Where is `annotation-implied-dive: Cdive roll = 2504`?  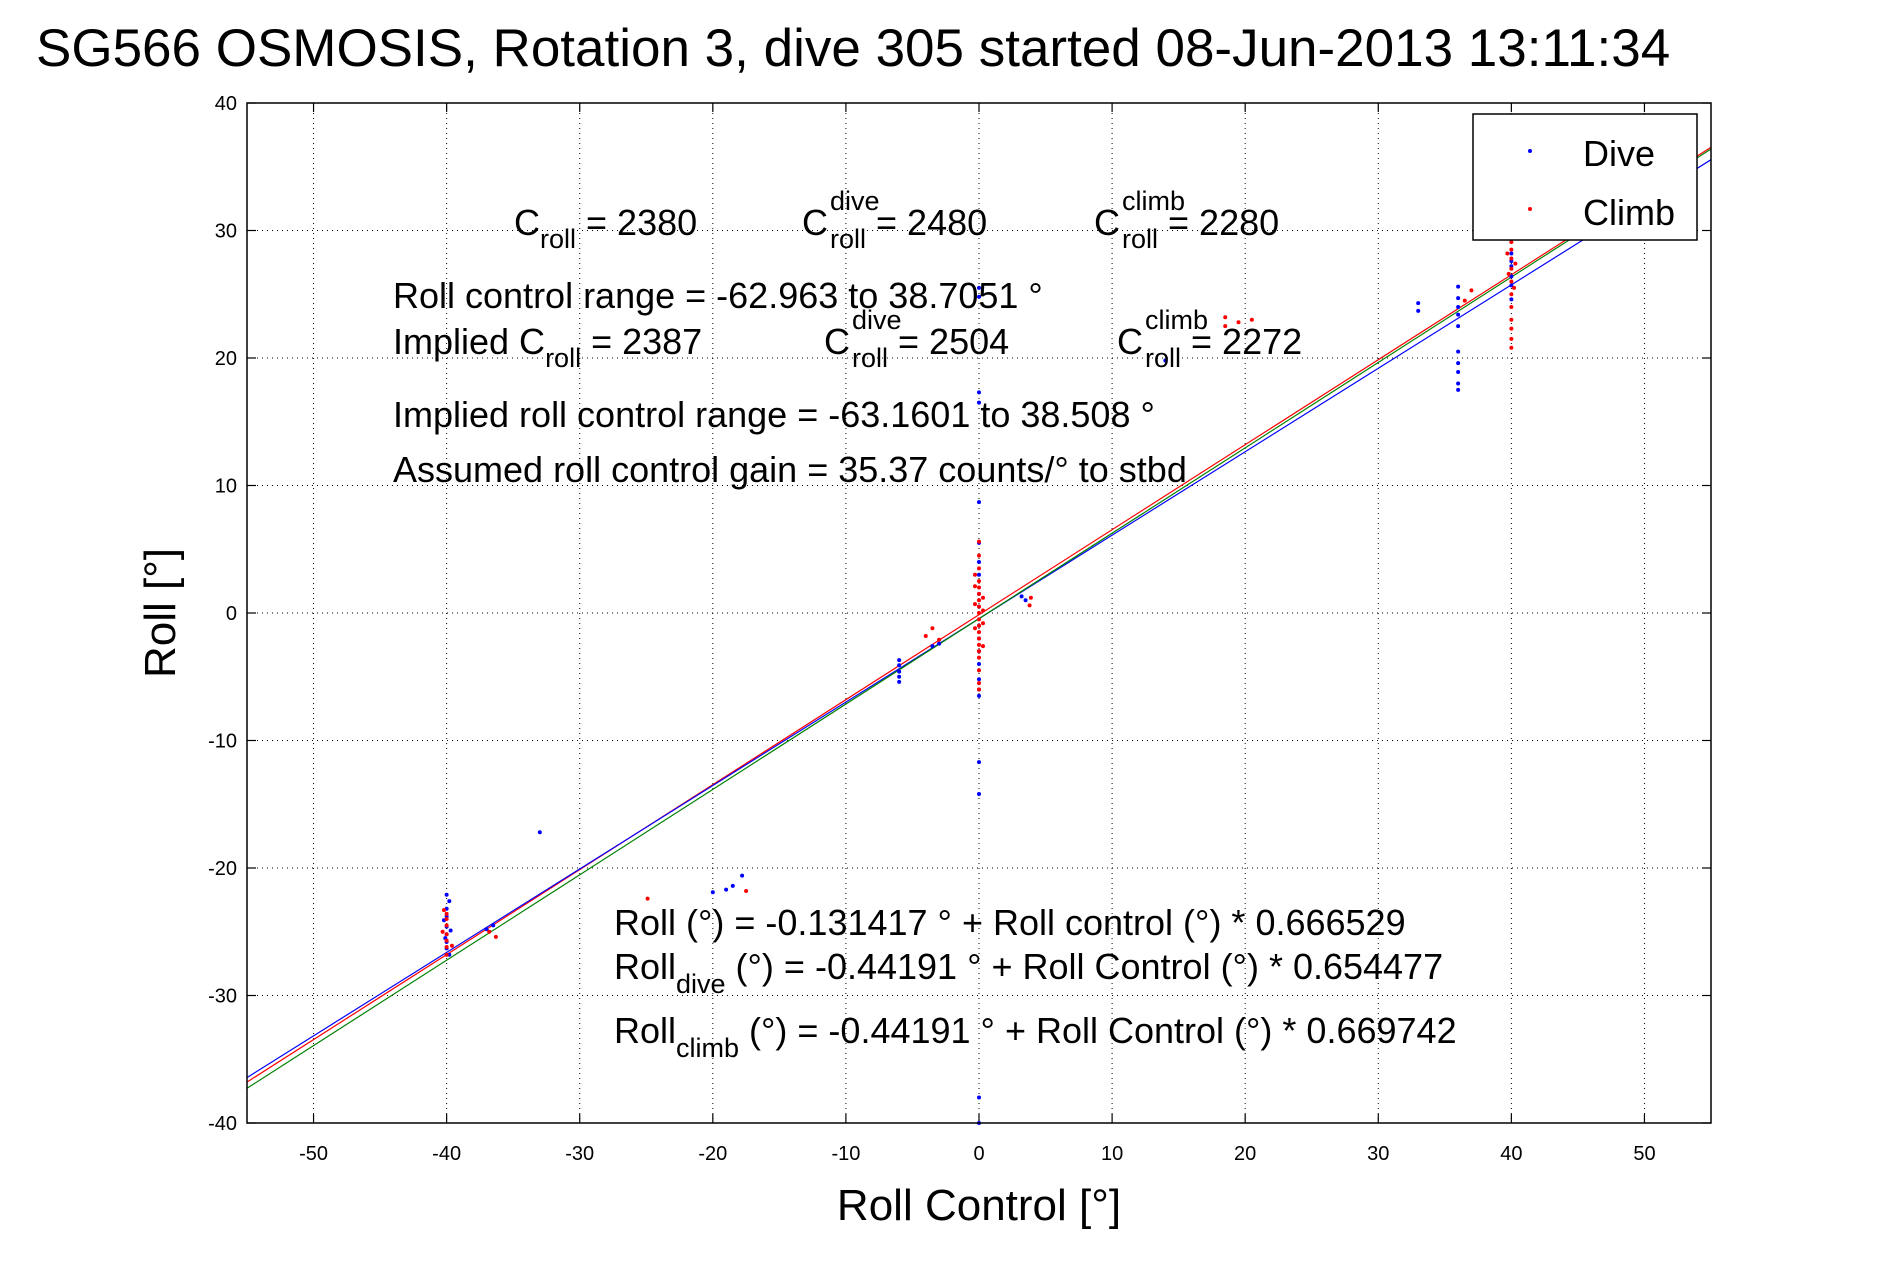 annotation-implied-dive: Cdive roll = 2504 is located at coordinates (916, 339).